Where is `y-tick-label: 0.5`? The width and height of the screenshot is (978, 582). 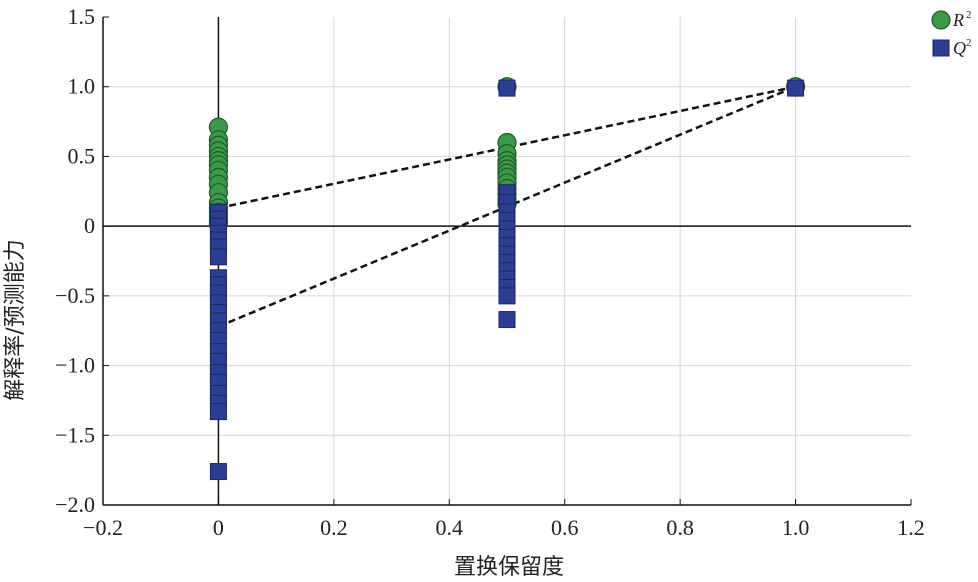 y-tick-label: 0.5 is located at coordinates (82, 155).